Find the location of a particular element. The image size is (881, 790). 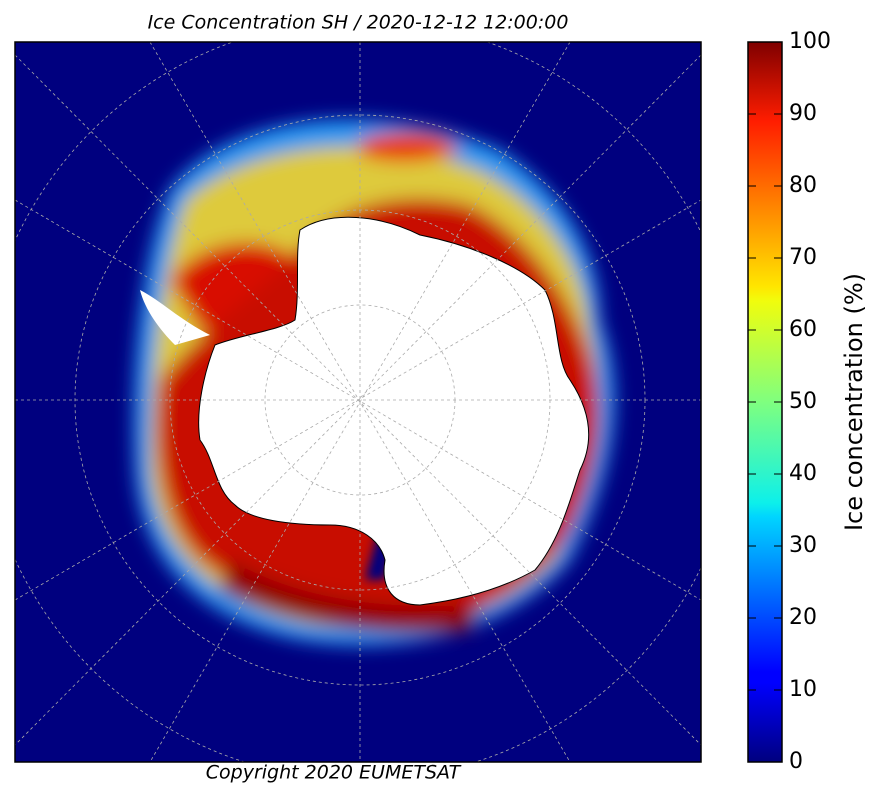

colorbar-ticks: 0 10 20 30 40 50 60 70 80 90 100 is located at coordinates (789, 401).